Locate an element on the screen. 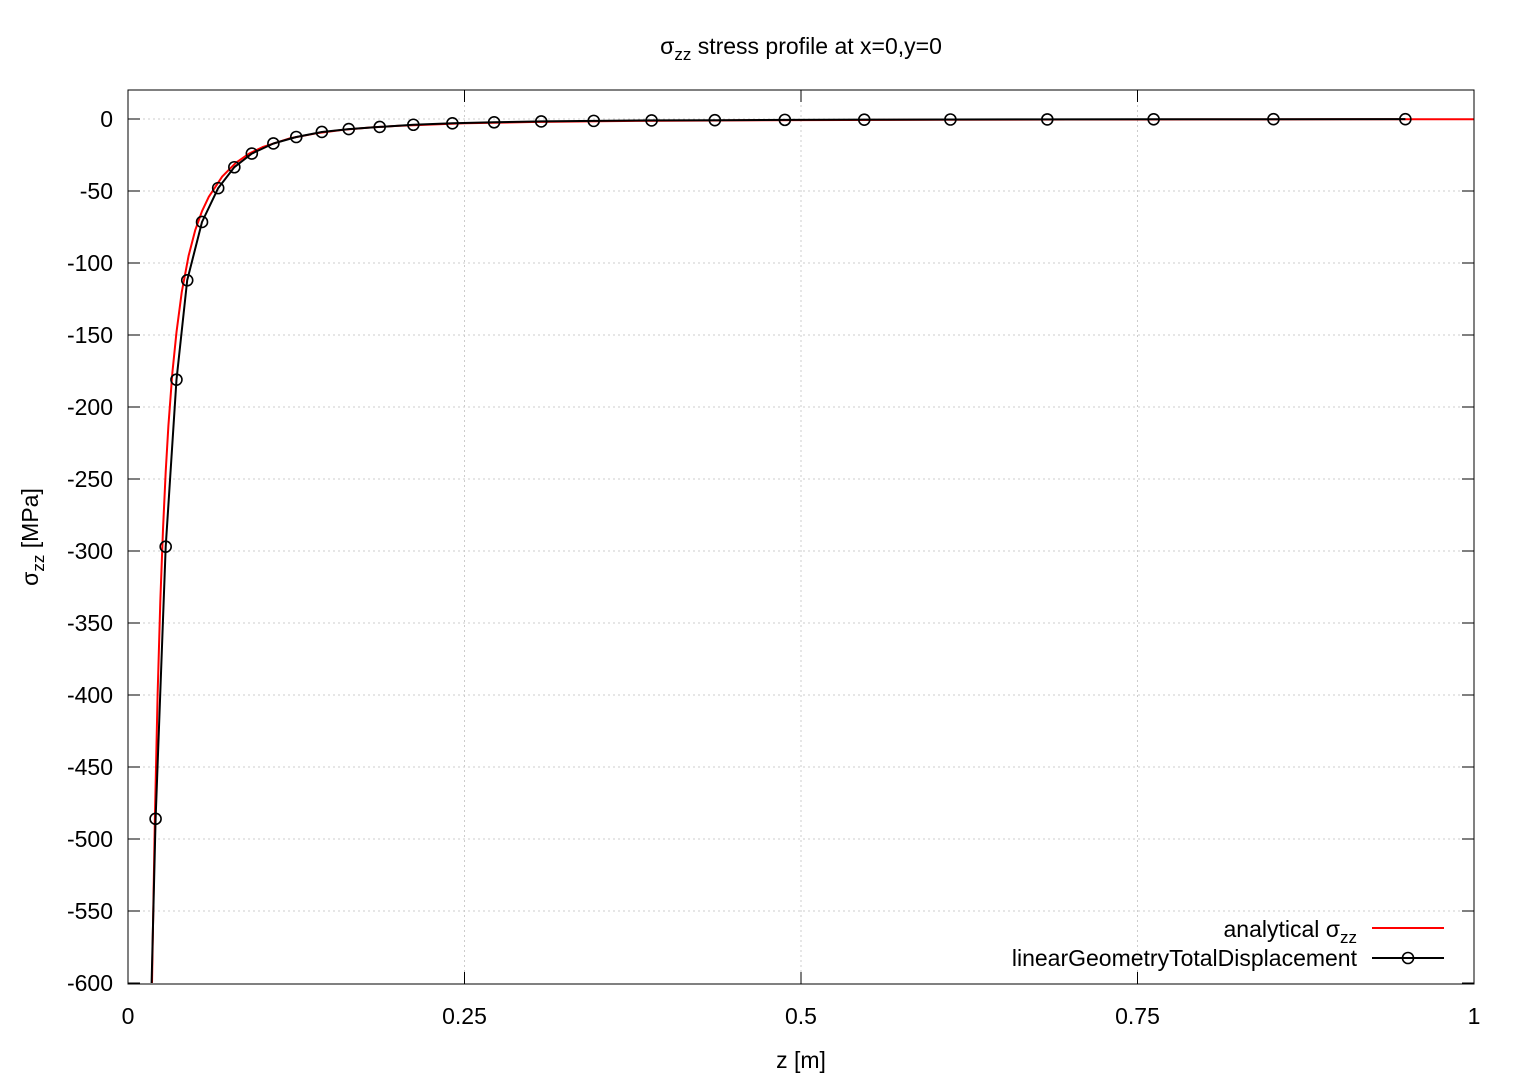  y-tick-label: -50 is located at coordinates (96, 191).